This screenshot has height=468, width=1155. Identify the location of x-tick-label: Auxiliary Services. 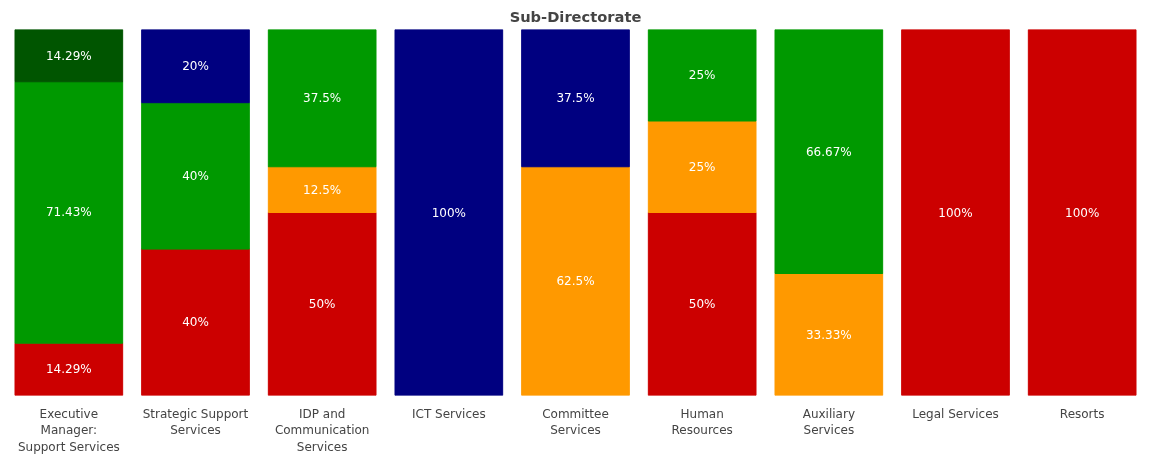
(828, 422).